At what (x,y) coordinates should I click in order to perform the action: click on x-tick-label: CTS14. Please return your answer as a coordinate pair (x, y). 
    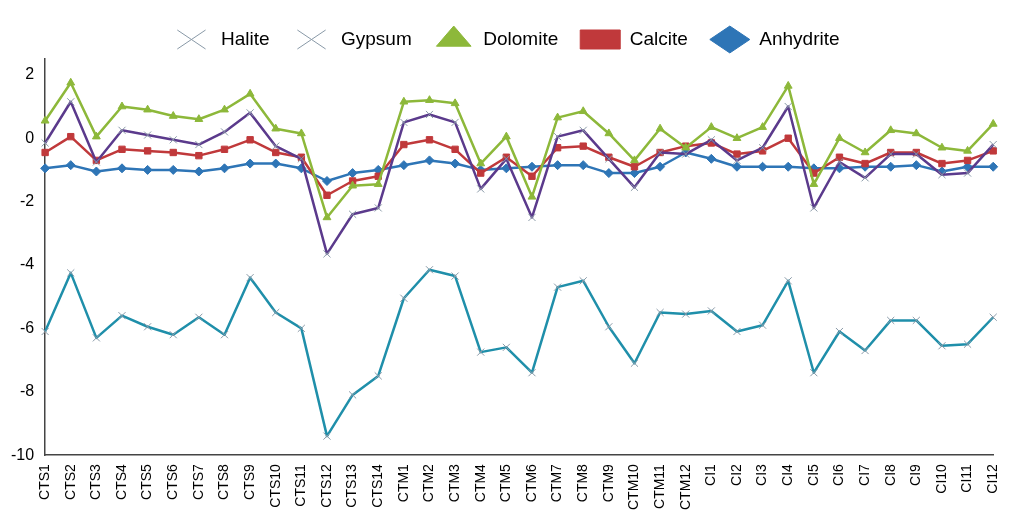
    Looking at the image, I should click on (377, 485).